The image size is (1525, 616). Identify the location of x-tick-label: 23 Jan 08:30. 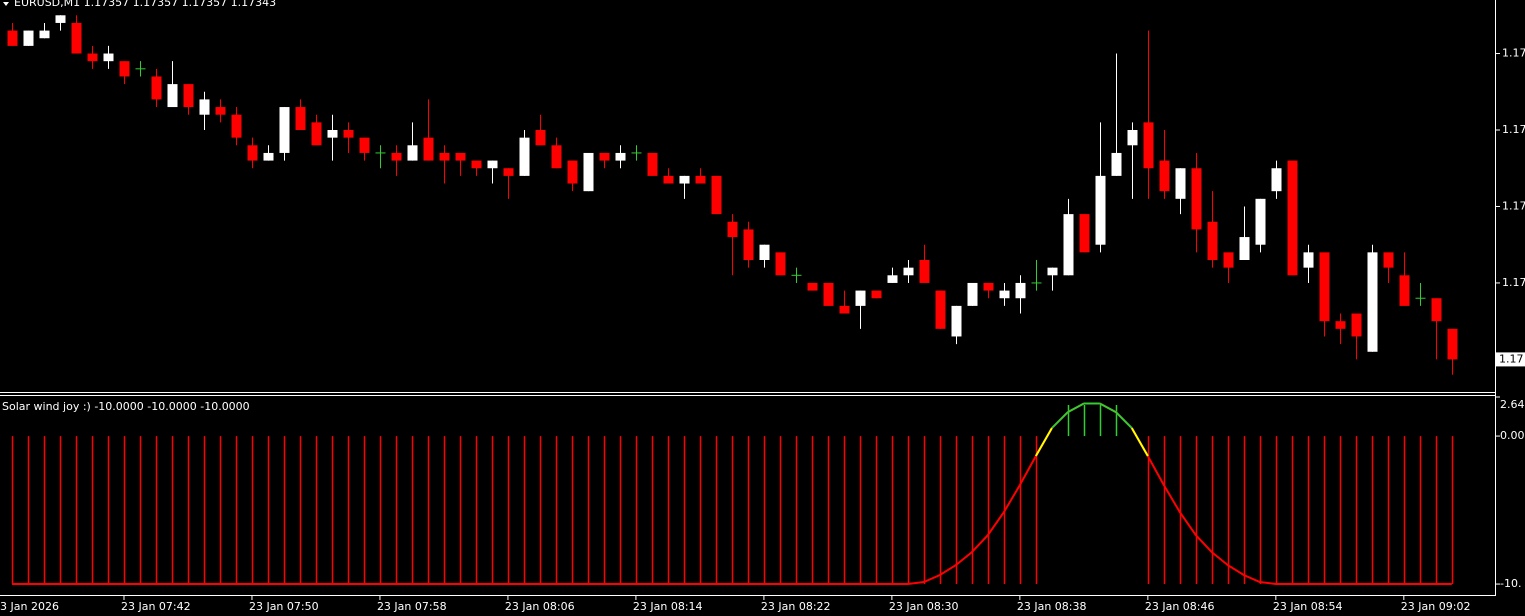
(924, 606).